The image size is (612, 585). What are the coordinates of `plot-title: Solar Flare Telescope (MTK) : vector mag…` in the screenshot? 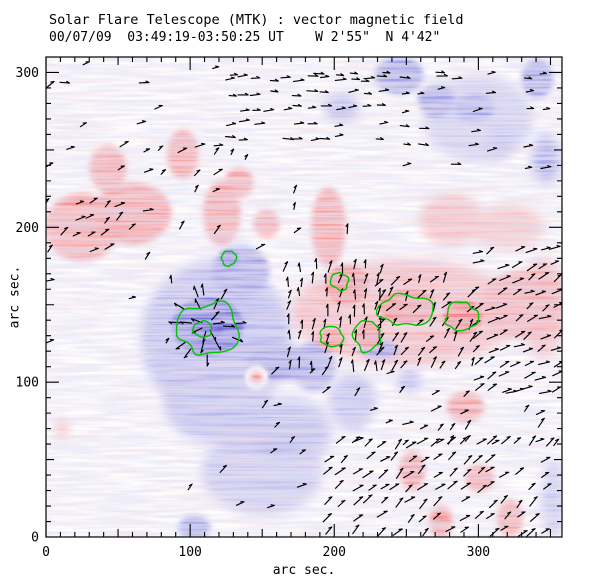 It's located at (256, 20).